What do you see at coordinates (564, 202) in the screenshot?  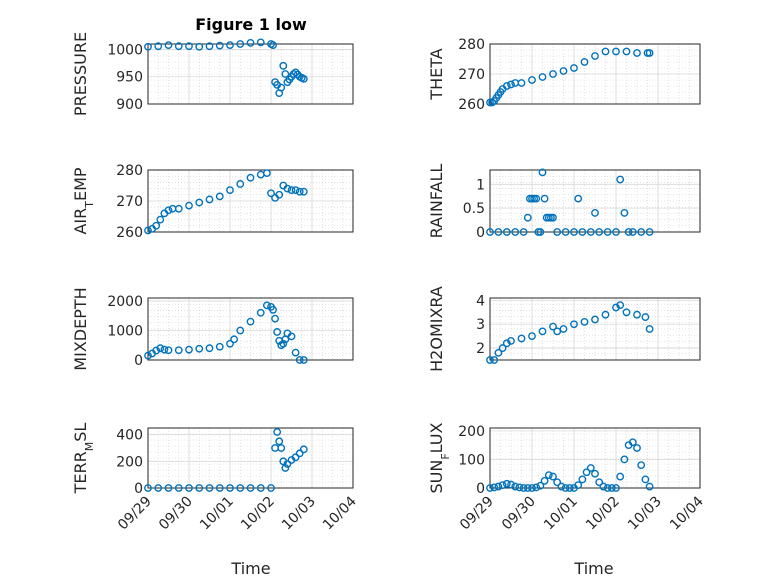 I see `panel-4: 0 0.5 1 RAINFALL` at bounding box center [564, 202].